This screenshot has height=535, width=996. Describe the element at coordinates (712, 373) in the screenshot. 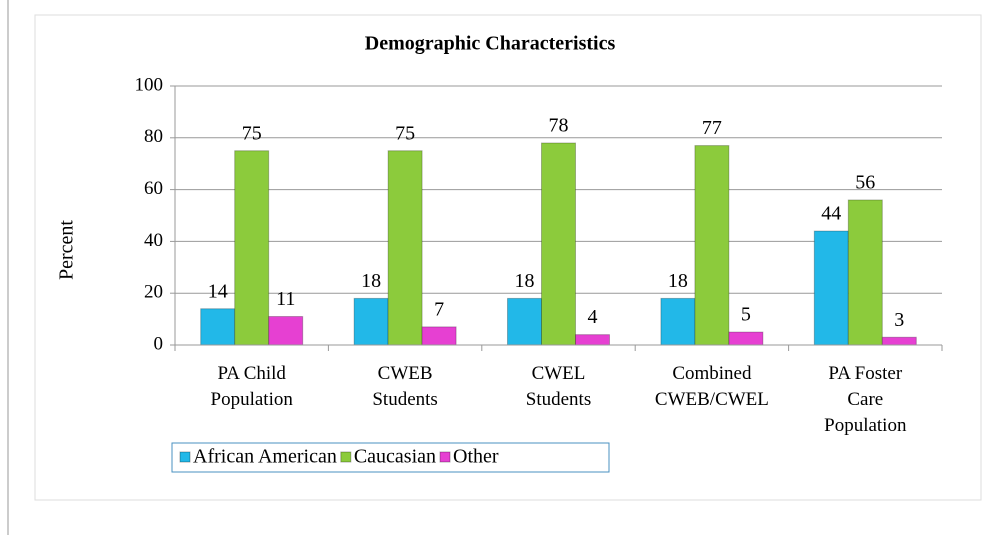

I see `x-tick-label-line: Combined` at that location.